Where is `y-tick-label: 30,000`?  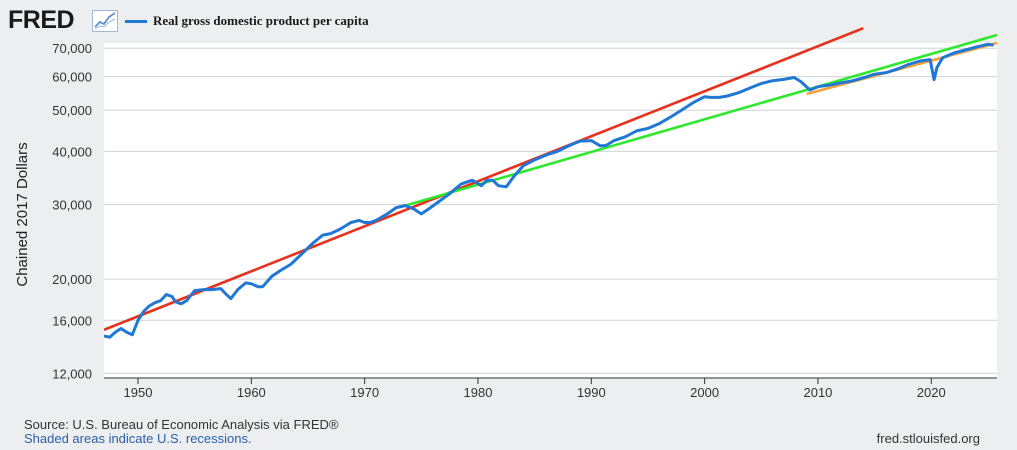 y-tick-label: 30,000 is located at coordinates (72, 204).